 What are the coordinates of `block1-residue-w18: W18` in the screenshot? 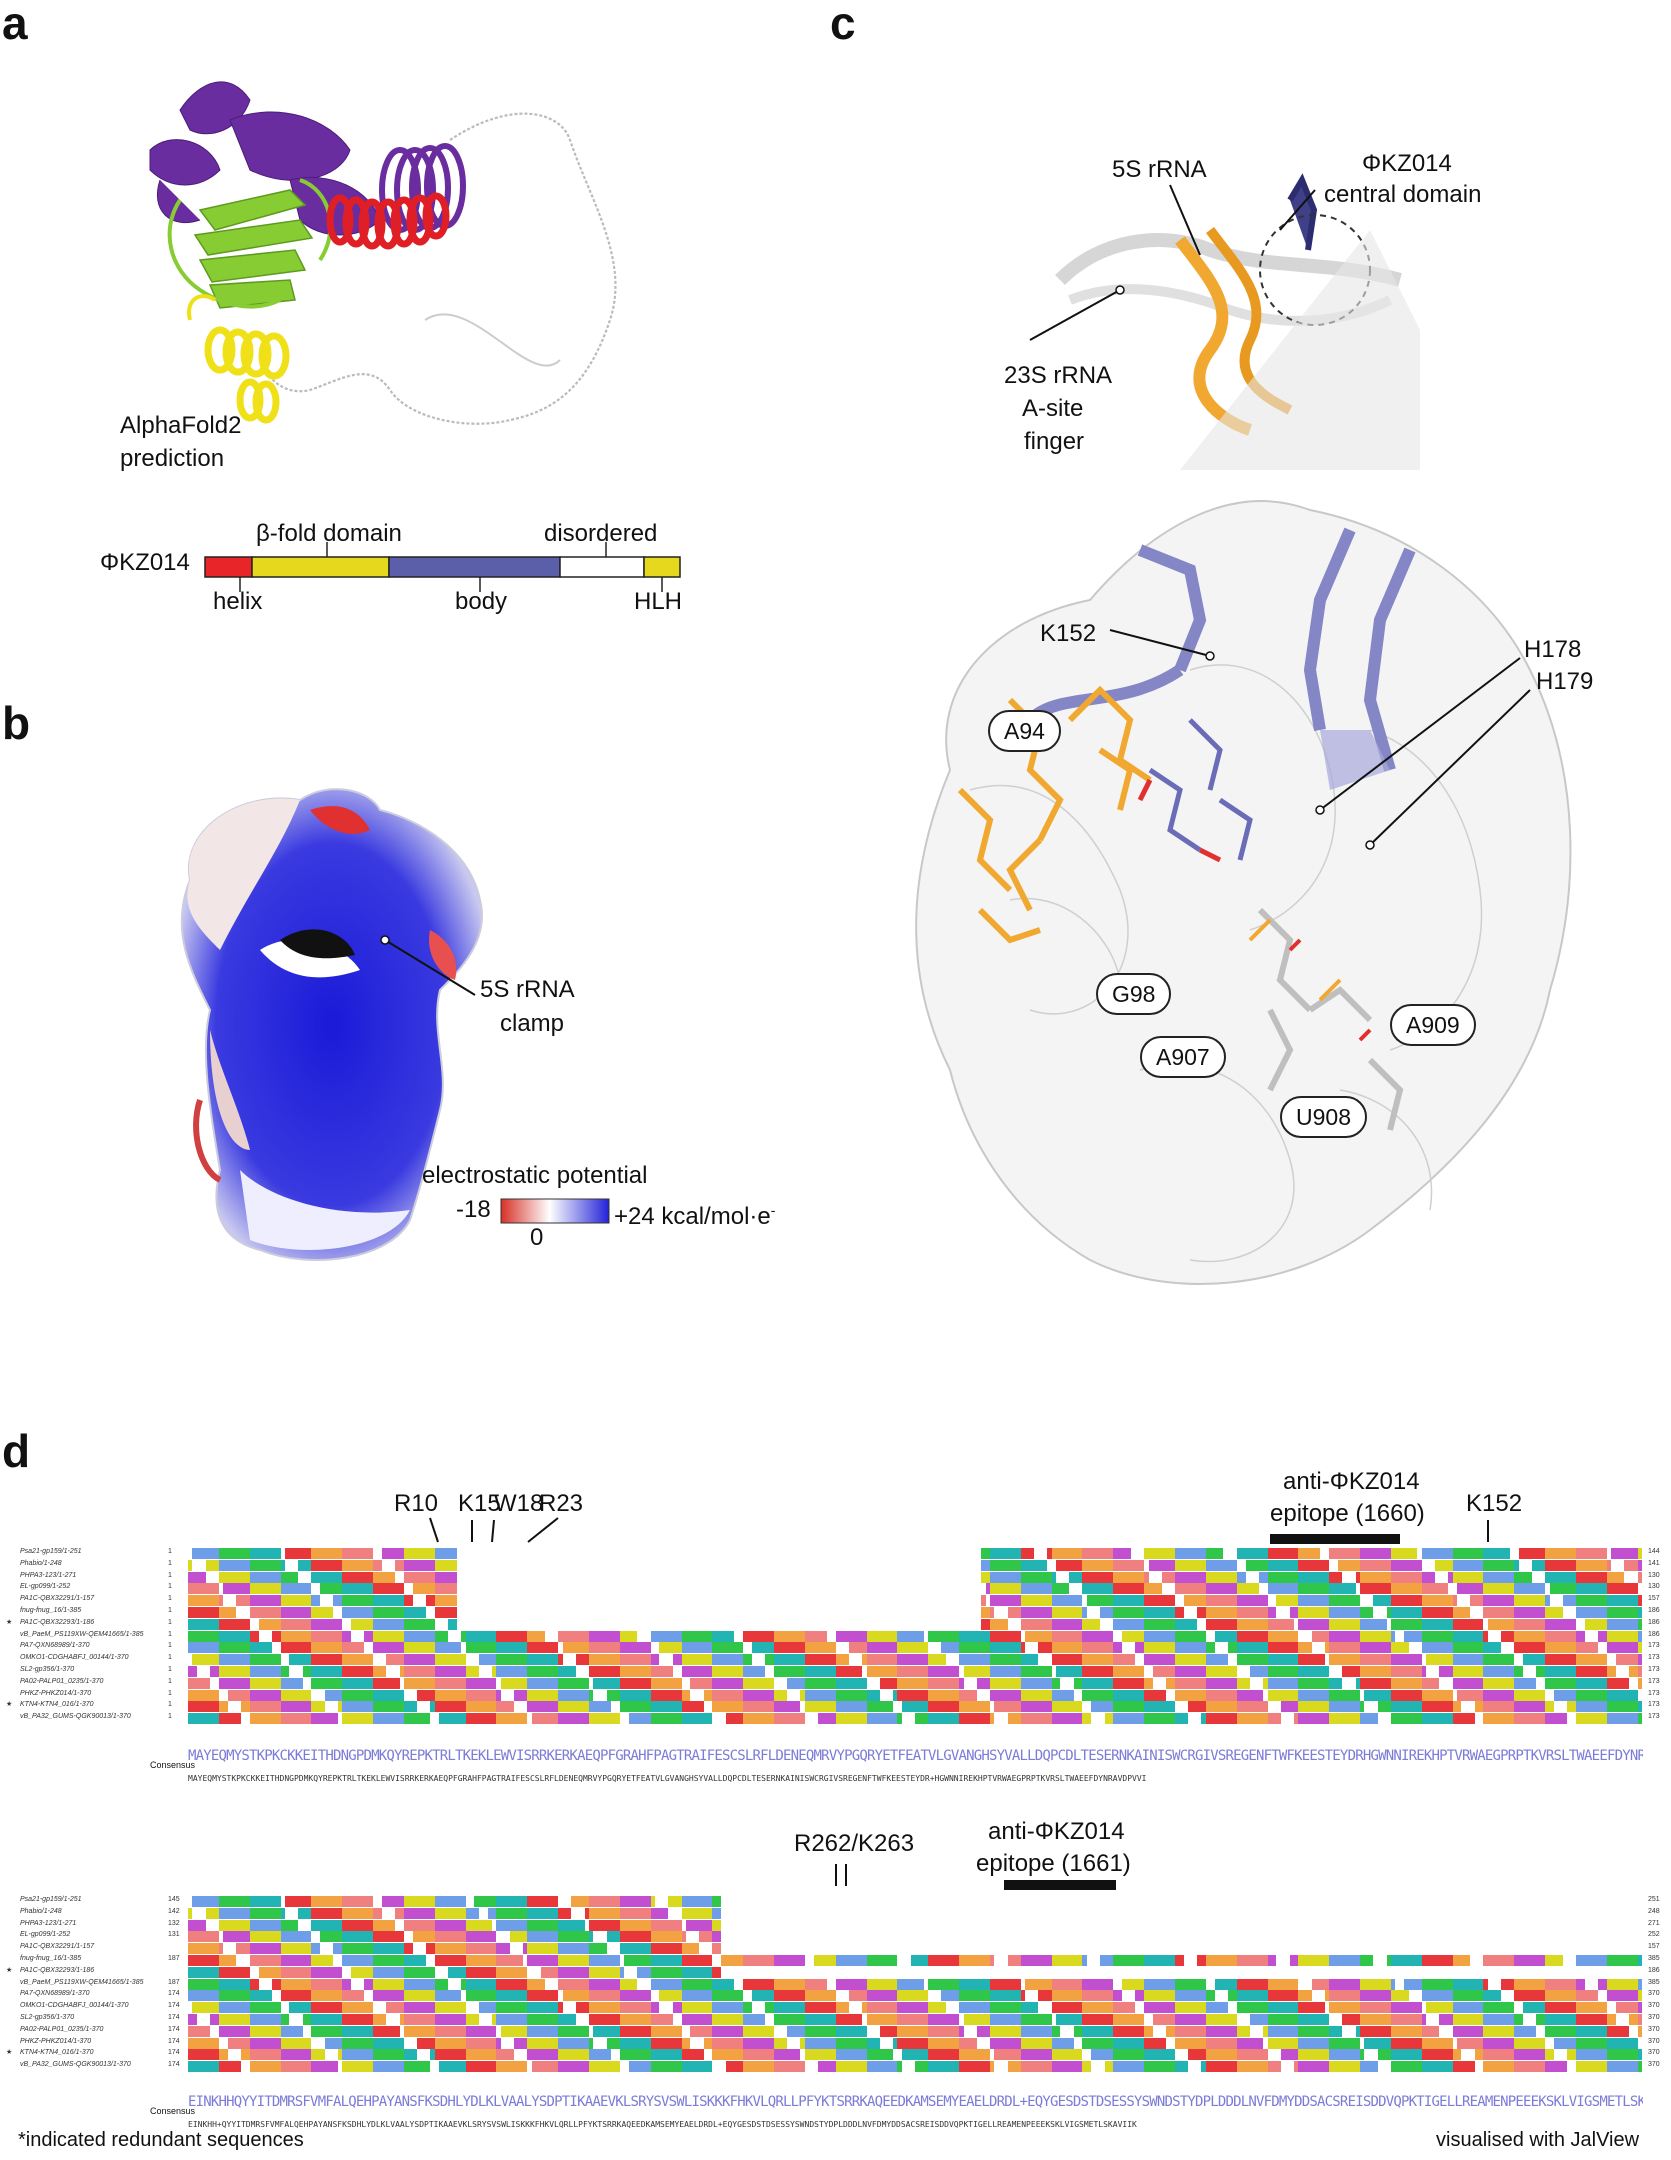 It's located at (519, 1503).